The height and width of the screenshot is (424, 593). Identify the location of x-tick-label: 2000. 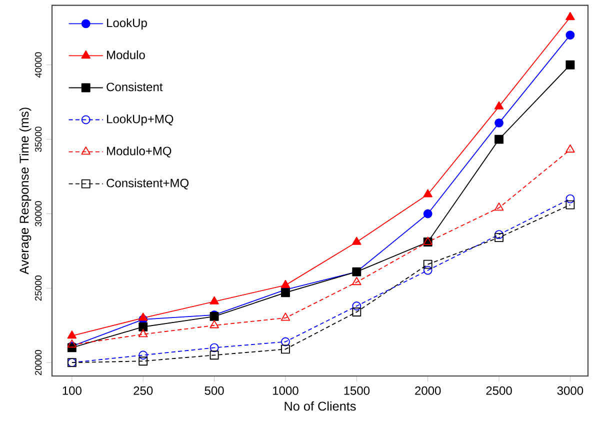
(428, 390).